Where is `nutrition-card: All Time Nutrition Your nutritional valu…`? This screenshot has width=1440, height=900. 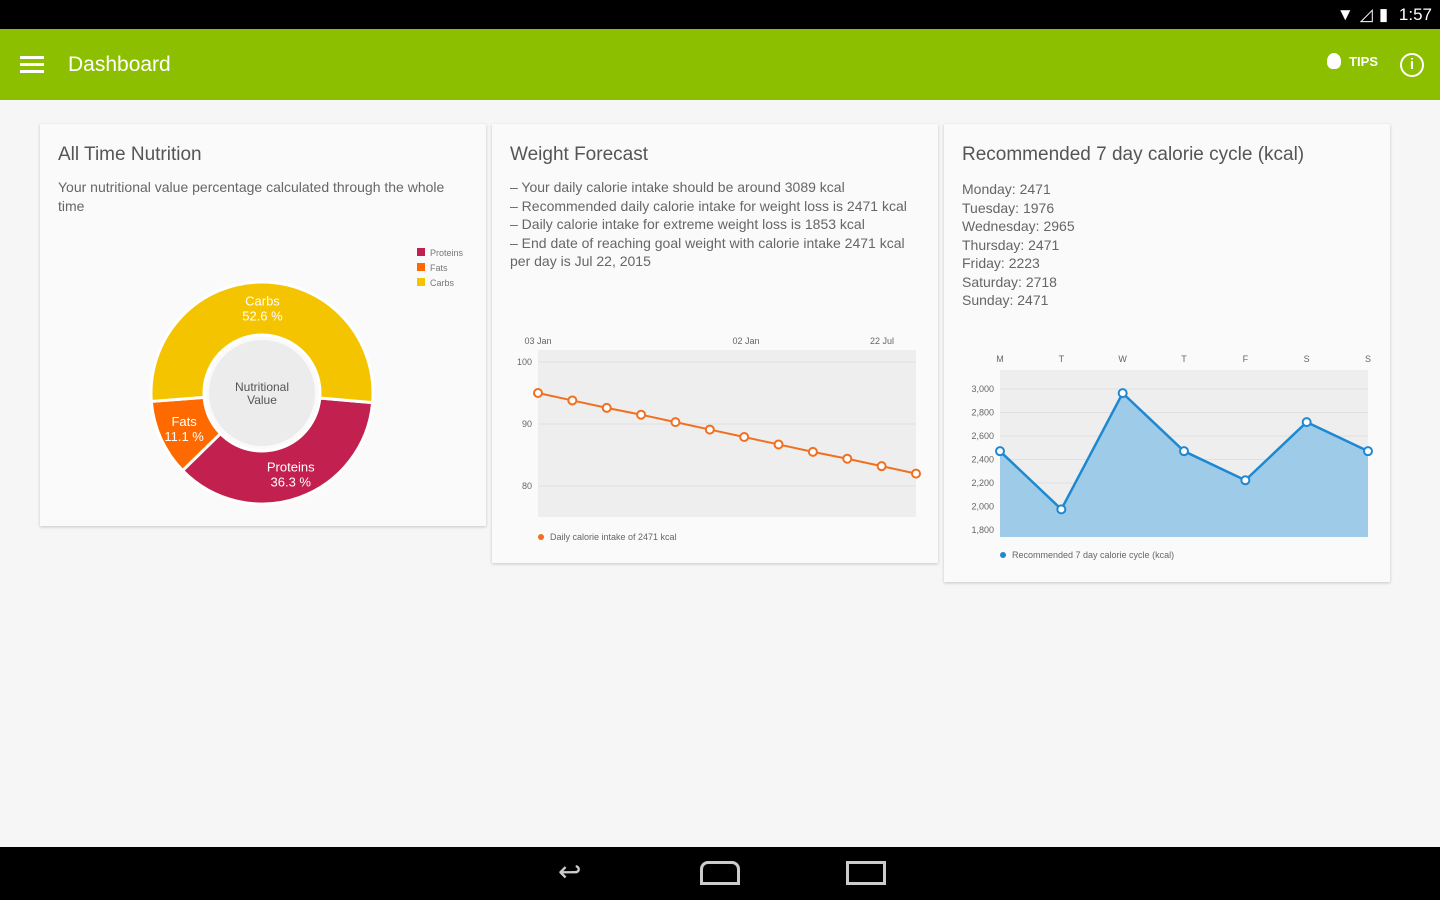 nutrition-card: All Time Nutrition Your nutritional valu… is located at coordinates (263, 325).